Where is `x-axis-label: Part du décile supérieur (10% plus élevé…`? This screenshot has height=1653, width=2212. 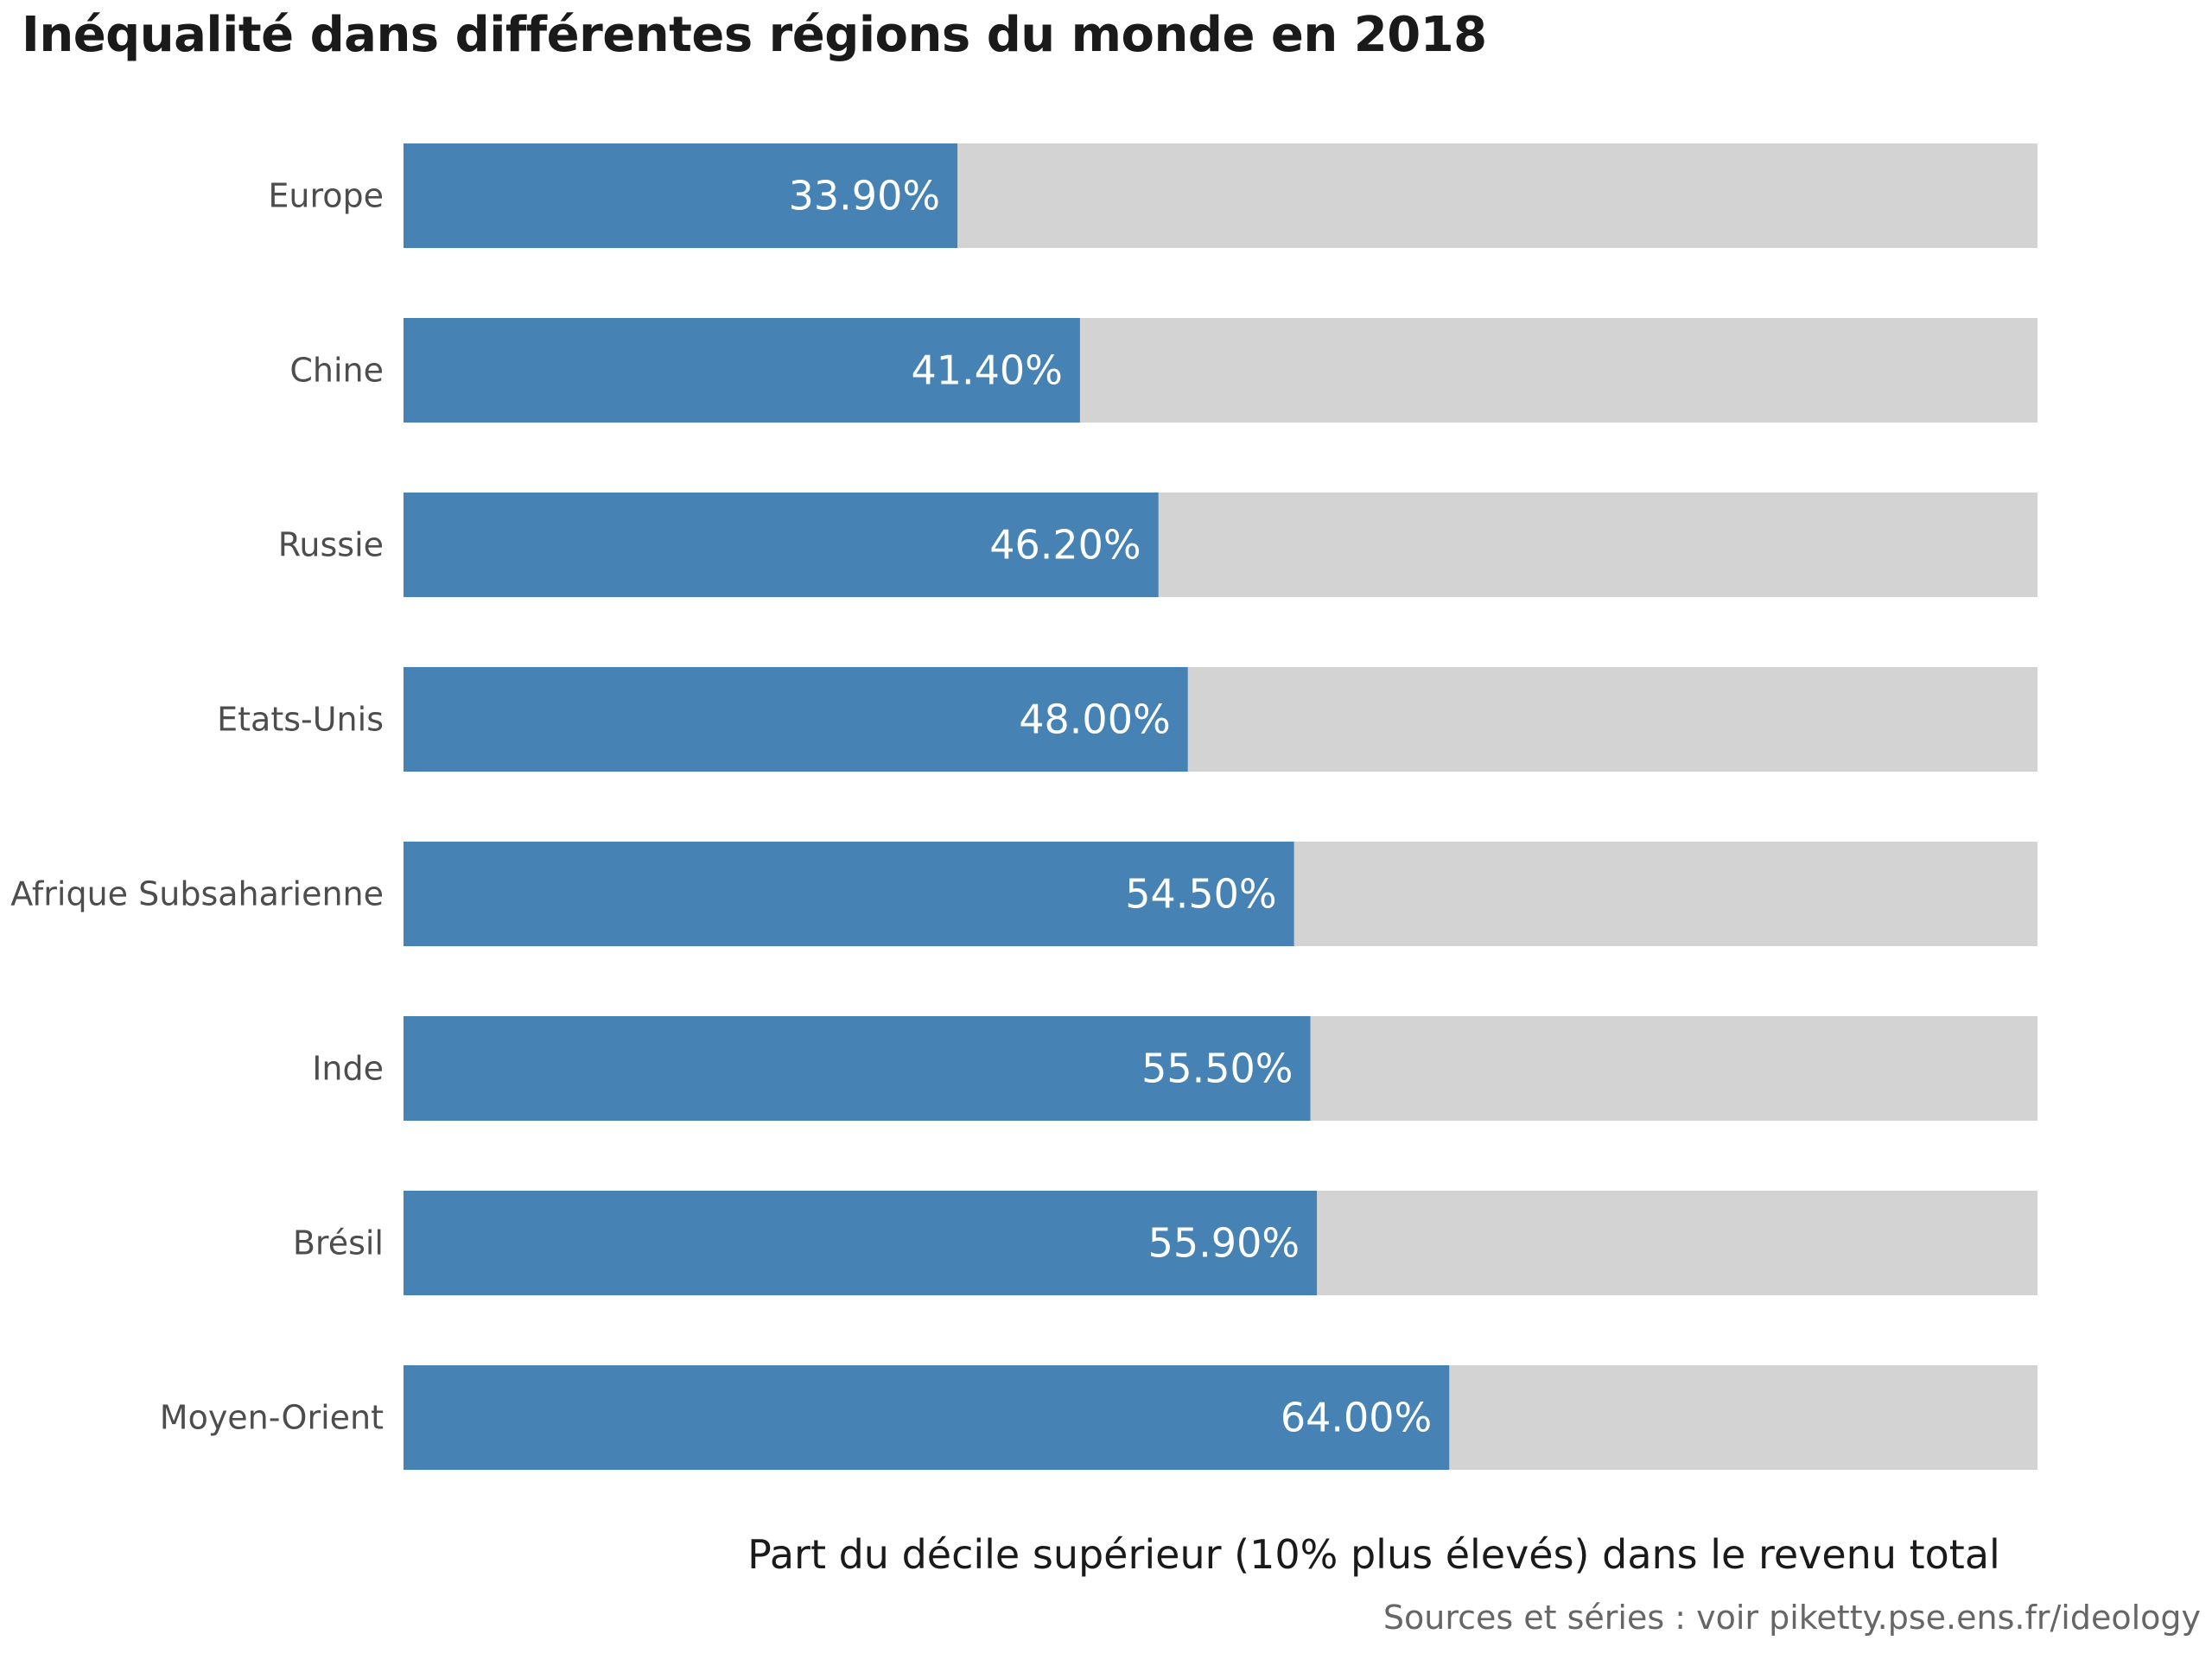 x-axis-label: Part du décile supérieur (10% plus élevé… is located at coordinates (1373, 1554).